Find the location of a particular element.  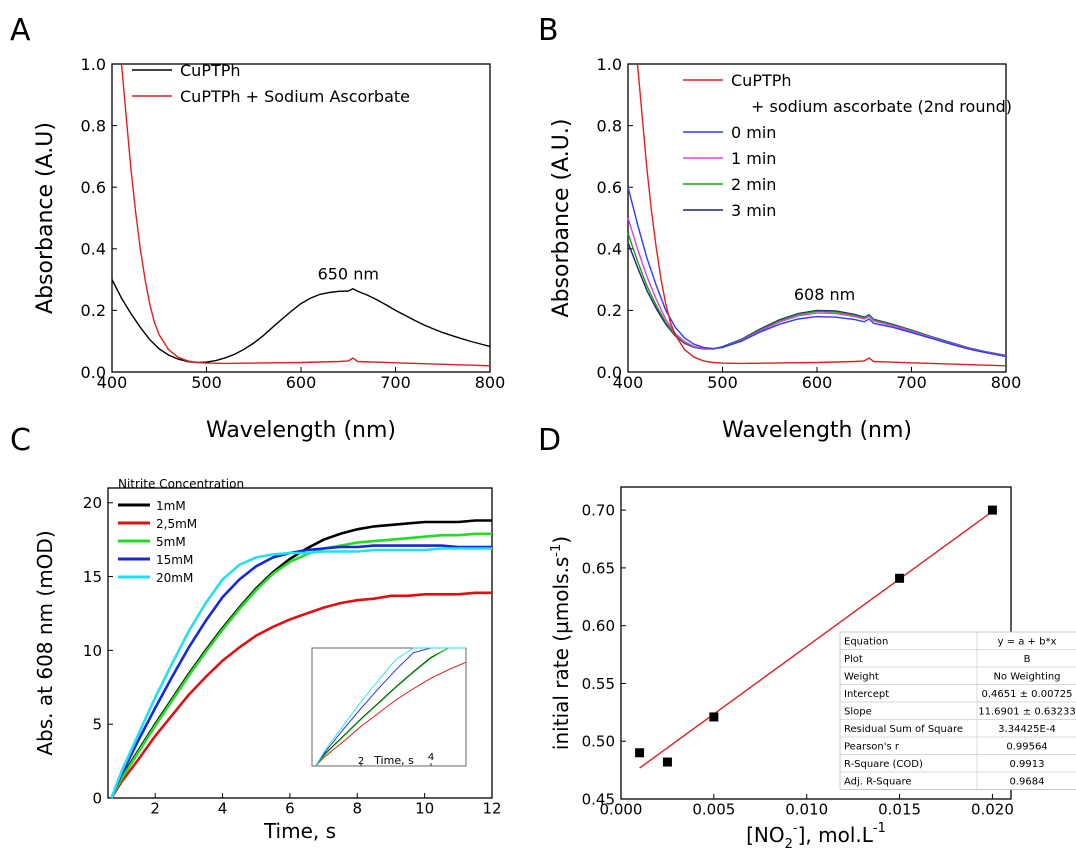

fit-table-key: Weight is located at coordinates (861, 677).